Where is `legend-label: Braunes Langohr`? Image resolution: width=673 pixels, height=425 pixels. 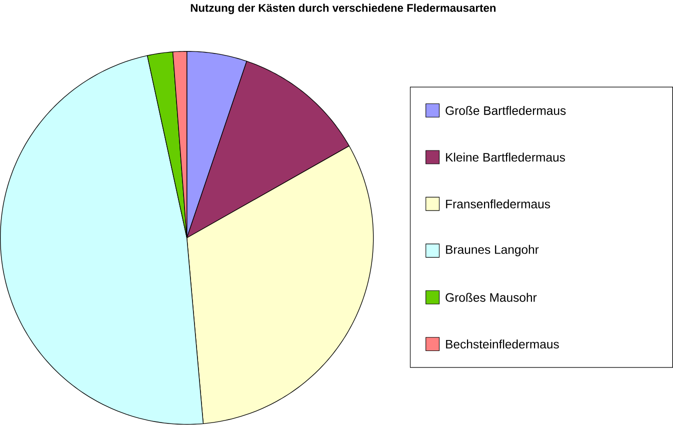 legend-label: Braunes Langohr is located at coordinates (492, 250).